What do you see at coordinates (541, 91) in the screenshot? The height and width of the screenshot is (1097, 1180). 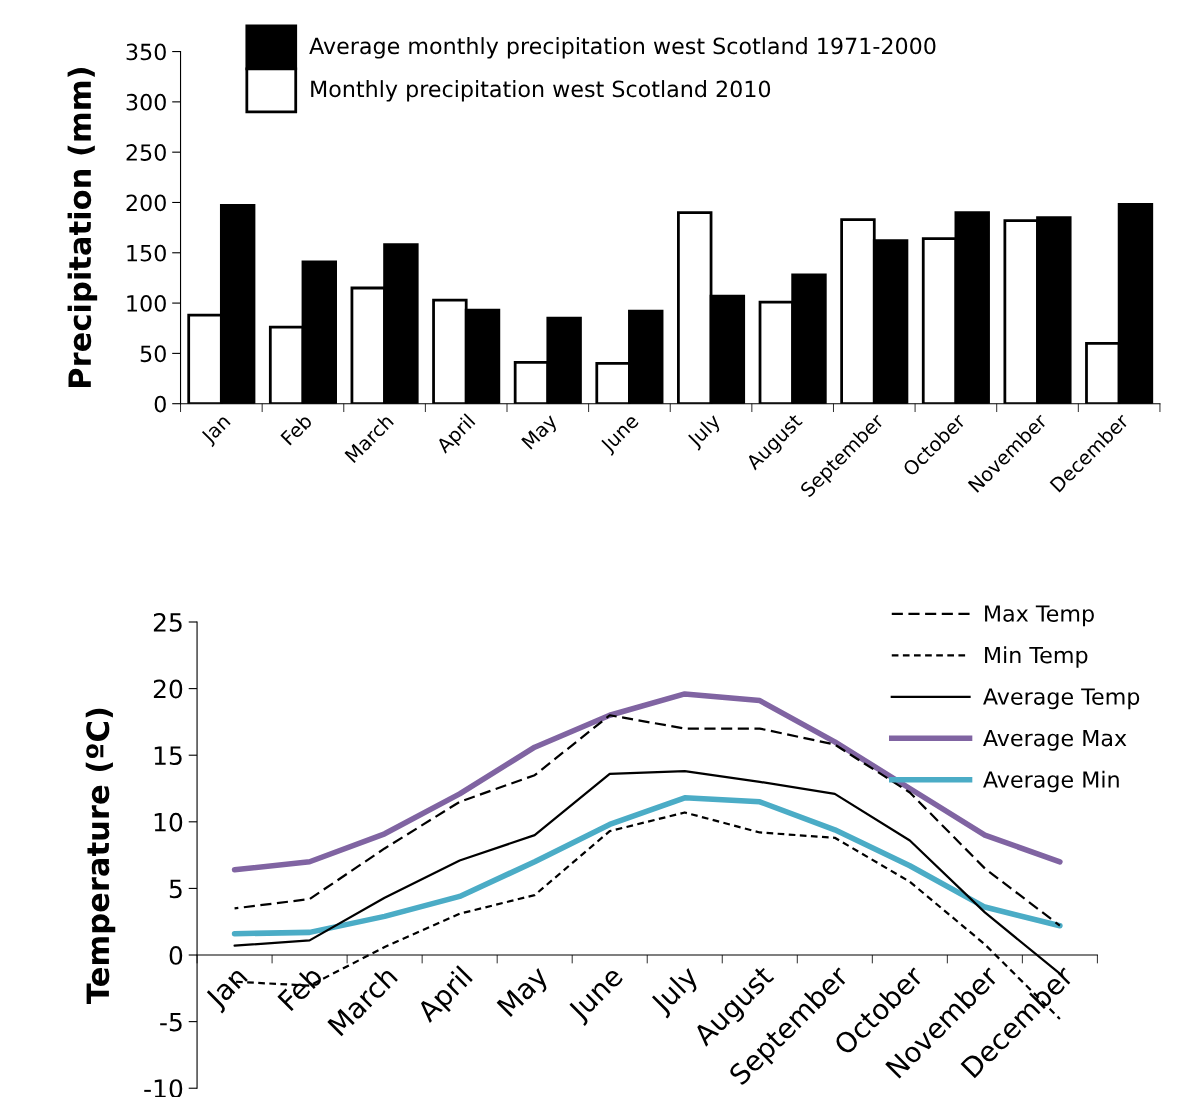 I see `legend-label: Monthly precipitation west Scotland 2010` at bounding box center [541, 91].